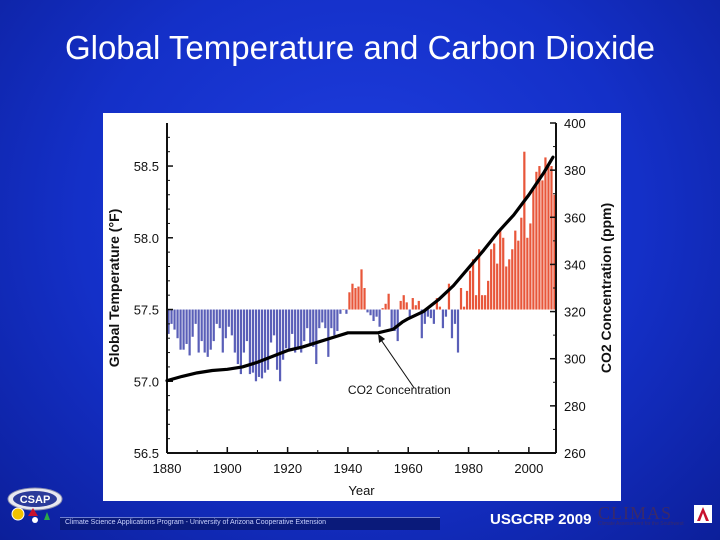 The width and height of the screenshot is (720, 540). What do you see at coordinates (528, 468) in the screenshot?
I see `x-tick-label: 2000` at bounding box center [528, 468].